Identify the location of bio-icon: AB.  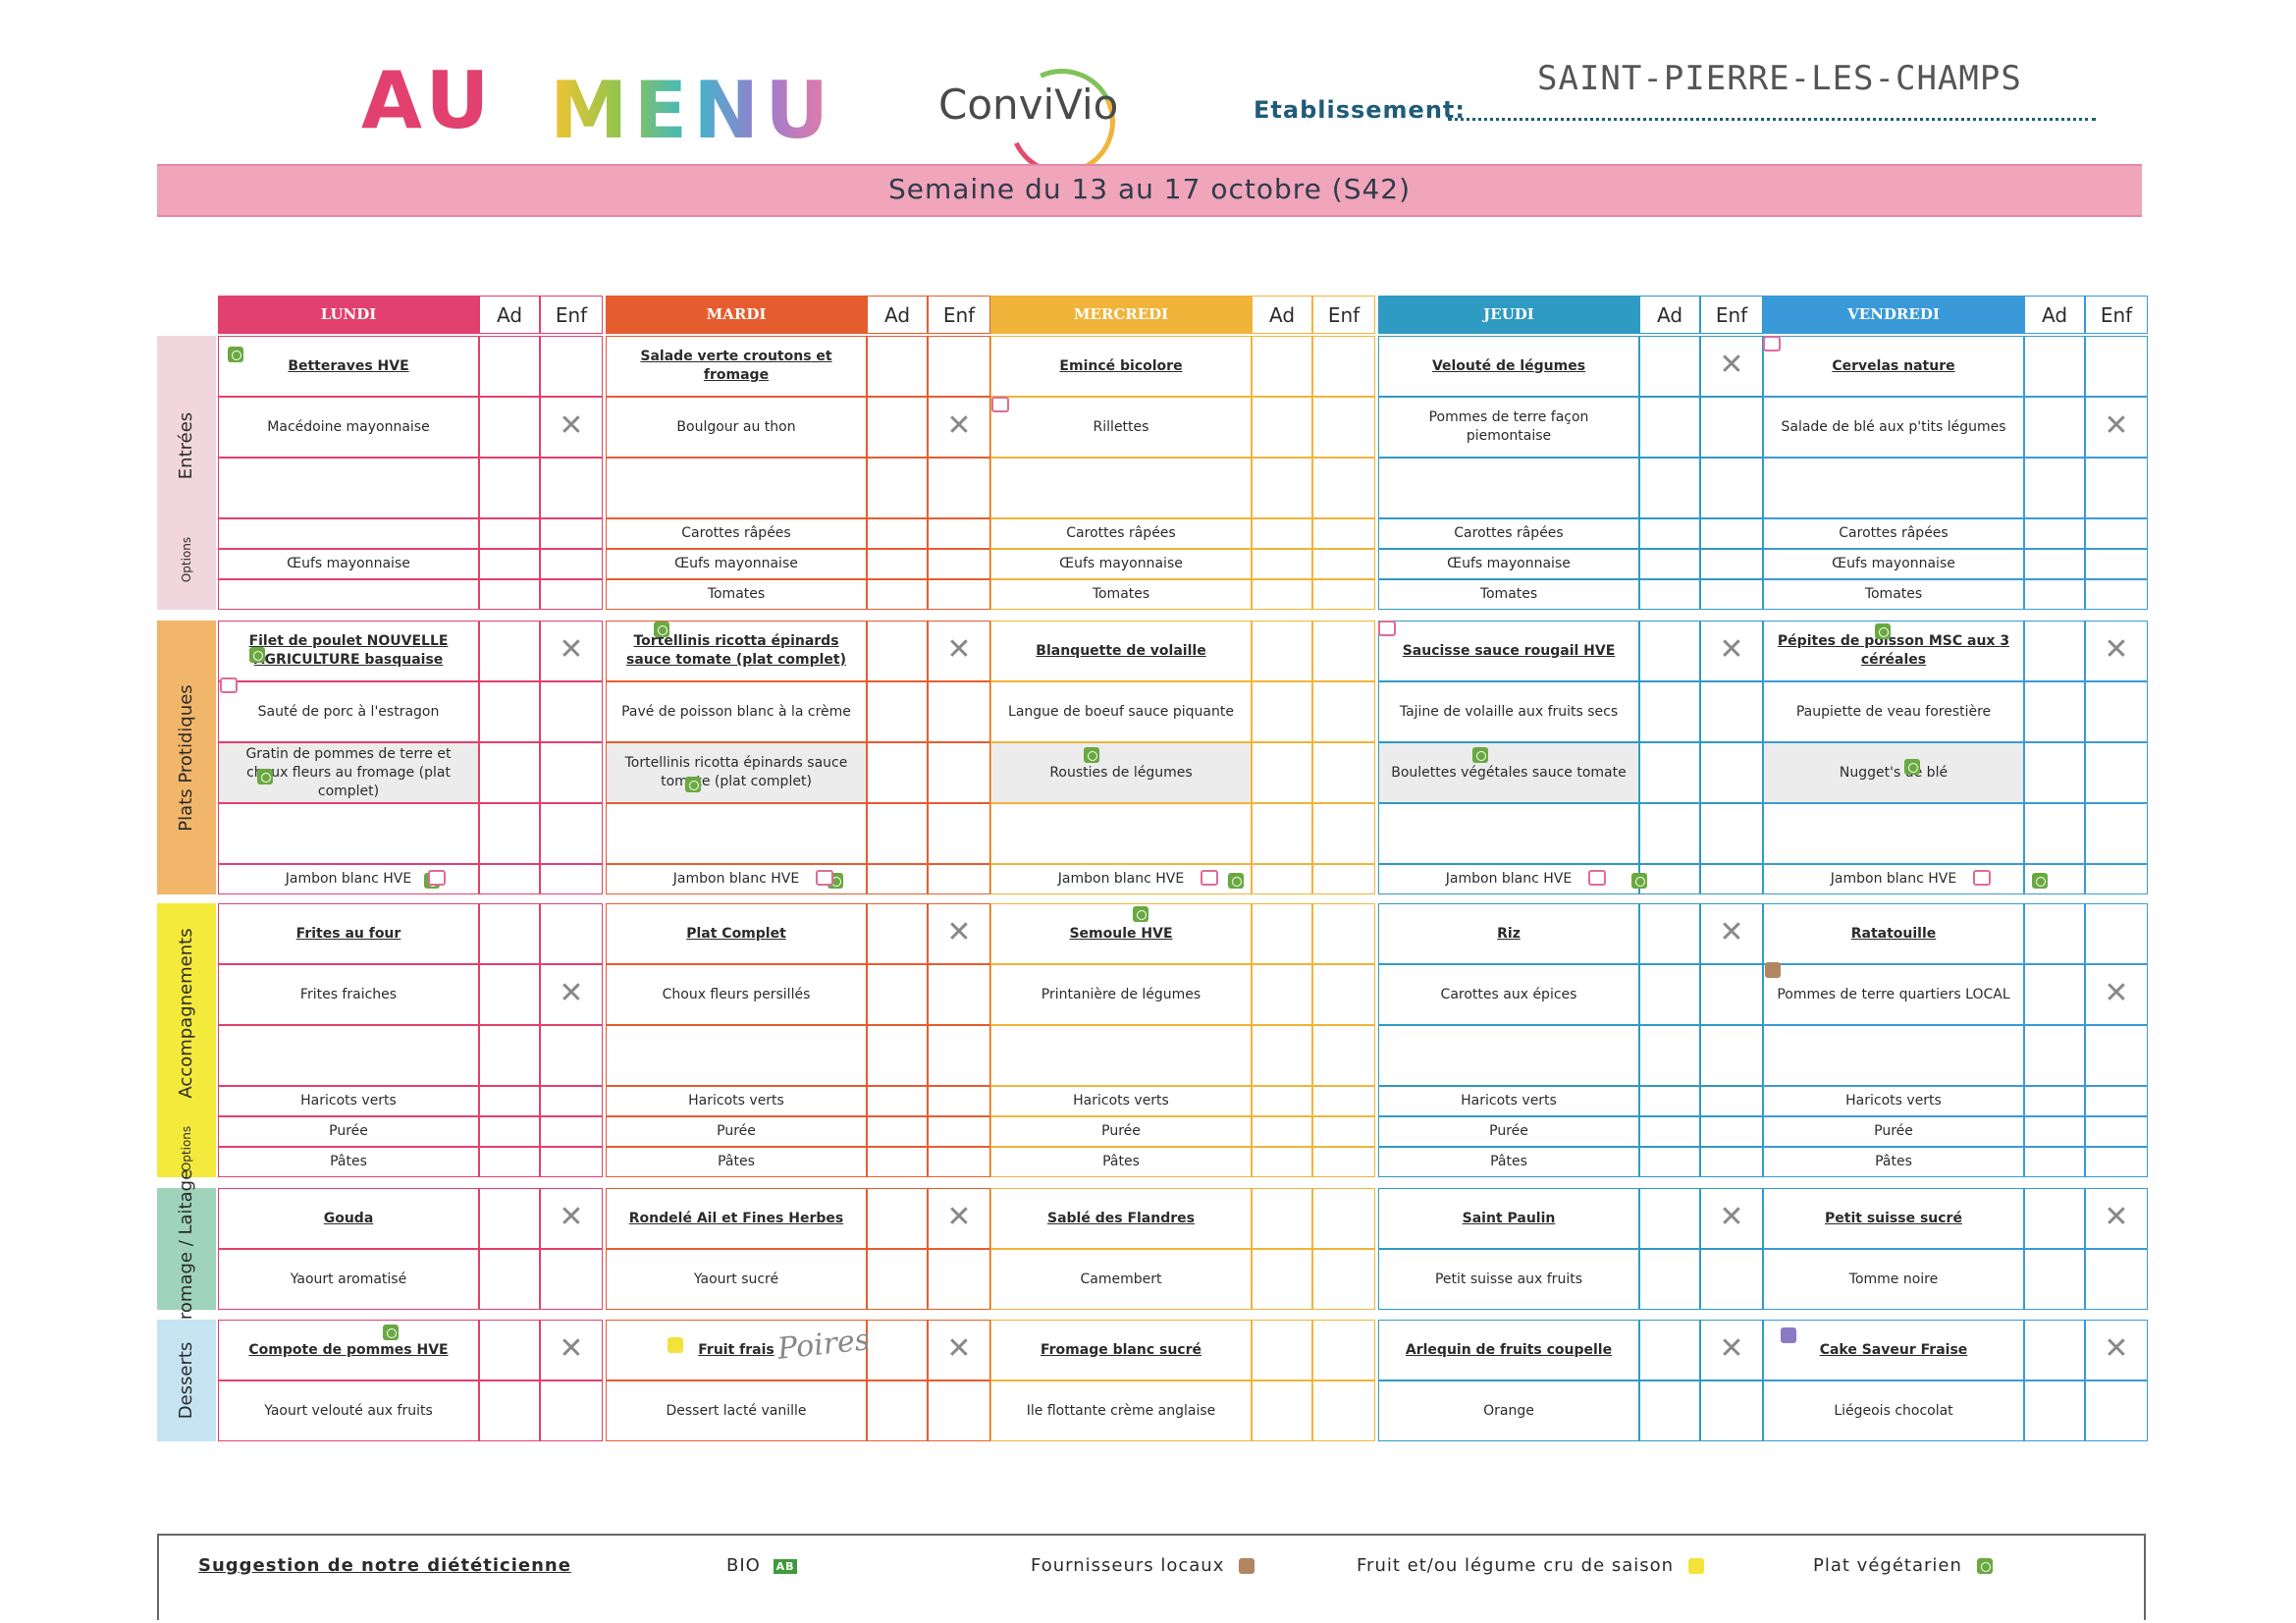
(785, 1566).